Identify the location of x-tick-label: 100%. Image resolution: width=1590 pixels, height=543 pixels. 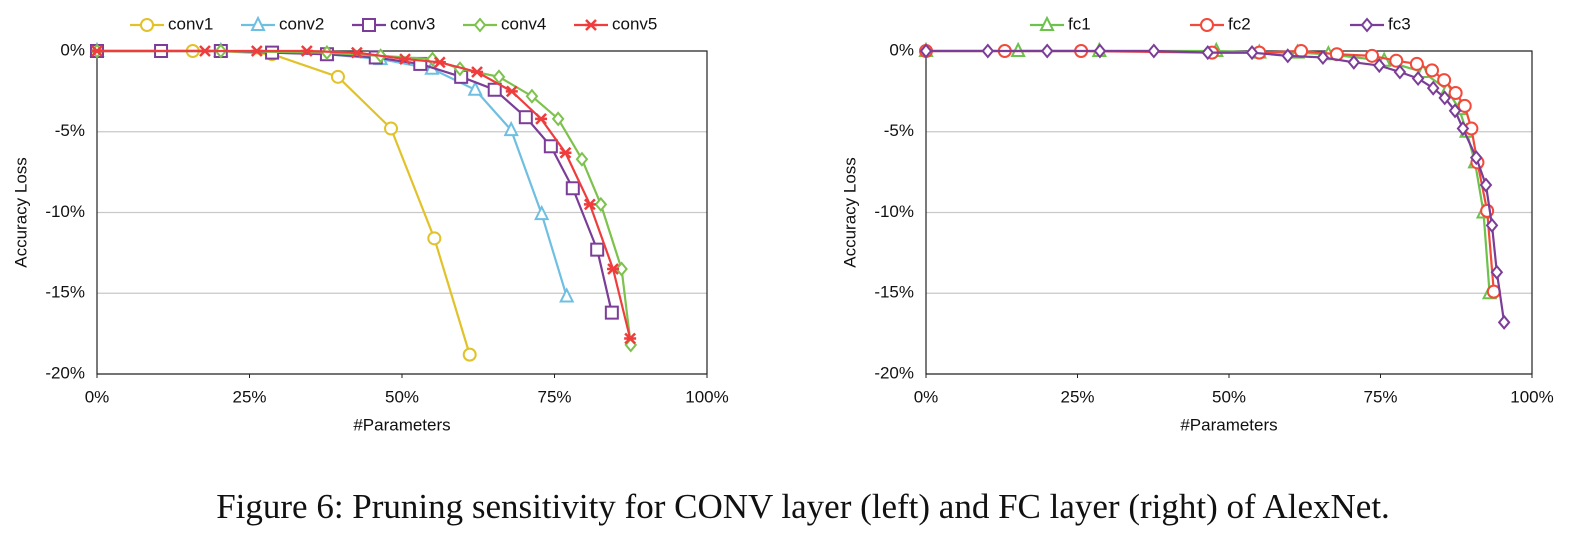
(1531, 396).